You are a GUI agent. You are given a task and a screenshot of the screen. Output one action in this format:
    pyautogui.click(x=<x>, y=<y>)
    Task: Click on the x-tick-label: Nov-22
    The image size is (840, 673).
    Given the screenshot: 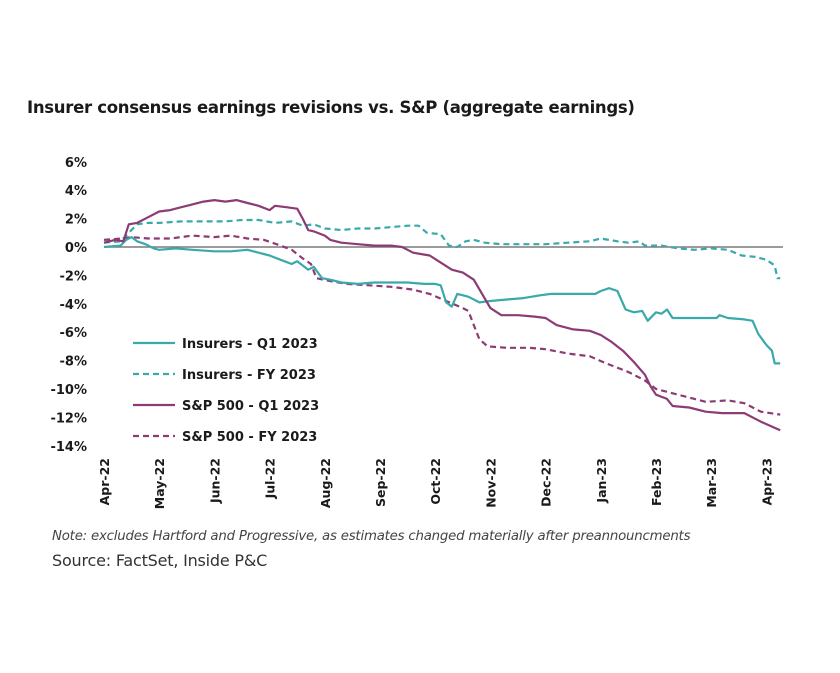 What is the action you would take?
    pyautogui.click(x=490, y=483)
    